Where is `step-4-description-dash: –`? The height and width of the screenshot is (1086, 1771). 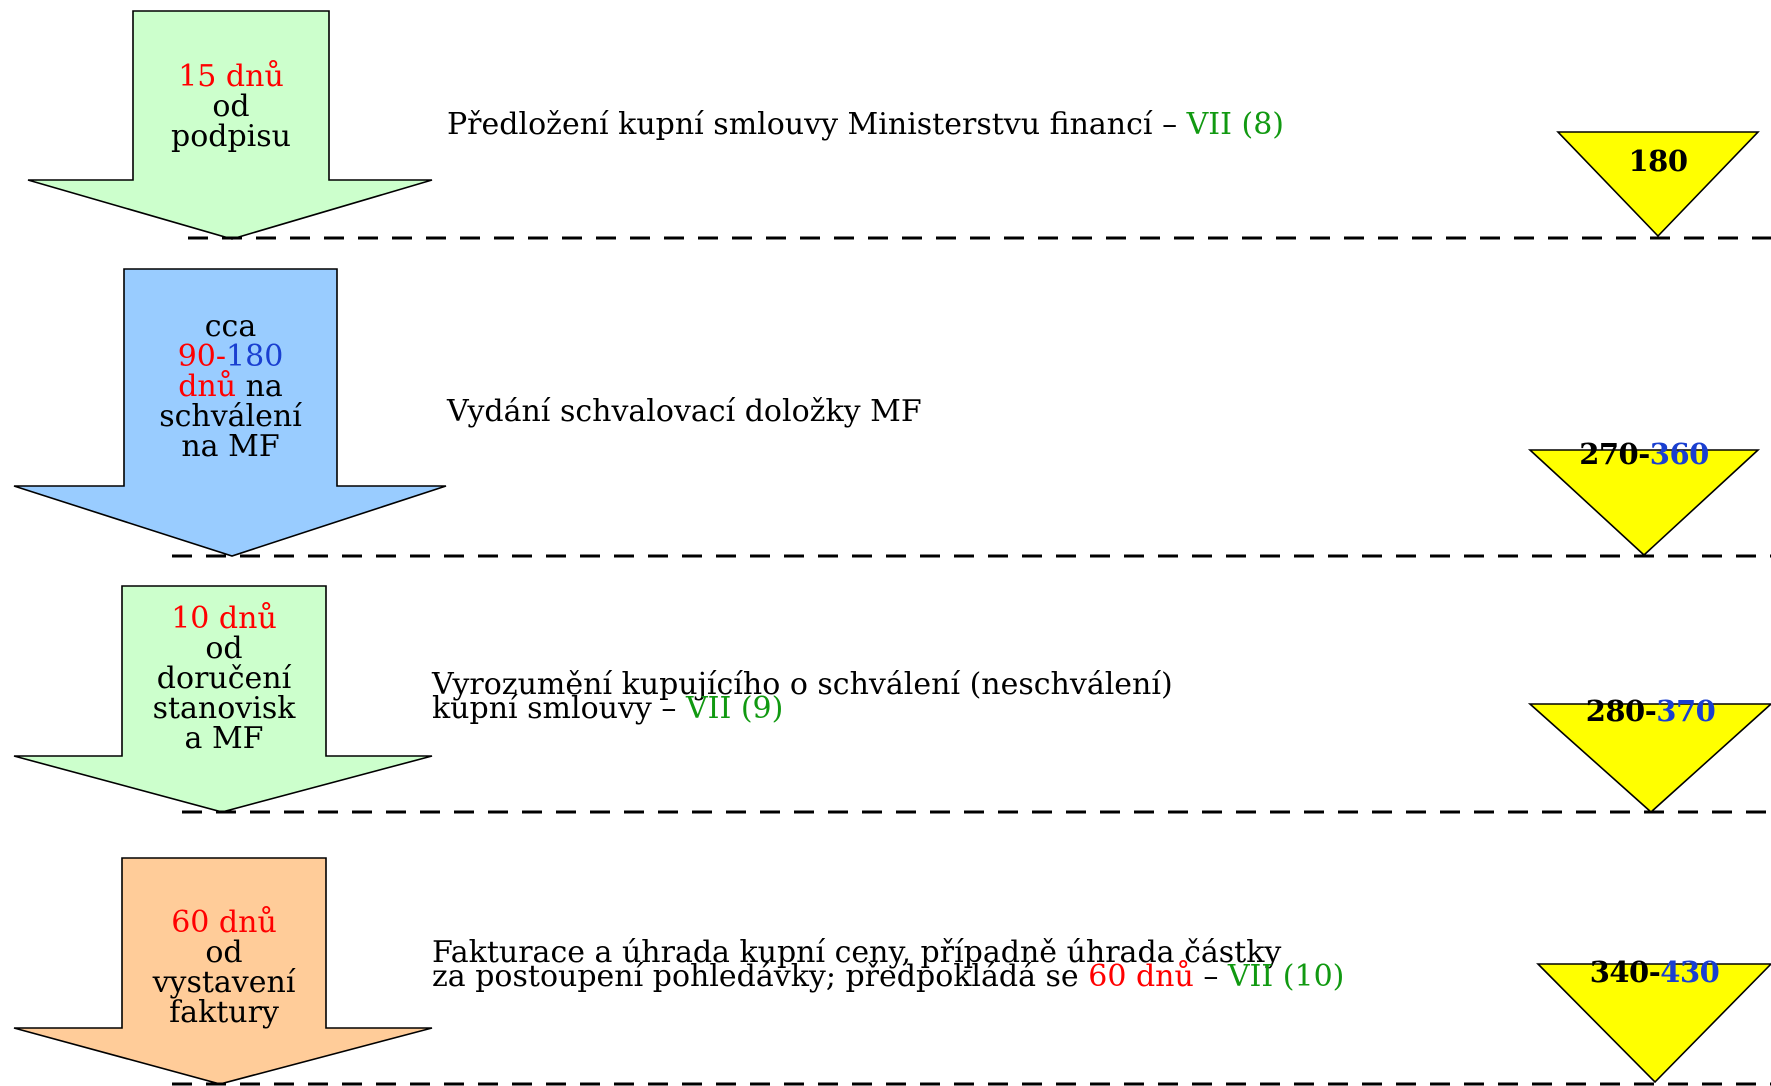 step-4-description-dash: – is located at coordinates (1210, 976).